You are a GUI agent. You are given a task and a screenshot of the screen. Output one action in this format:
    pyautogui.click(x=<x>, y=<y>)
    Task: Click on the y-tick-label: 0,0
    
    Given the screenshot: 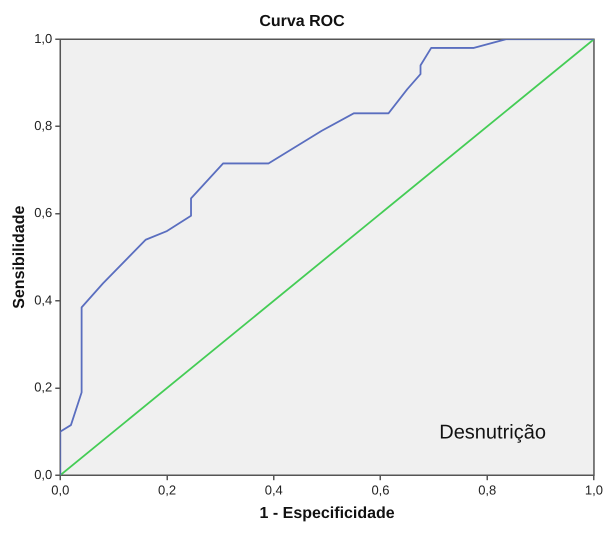 What is the action you would take?
    pyautogui.click(x=43, y=474)
    